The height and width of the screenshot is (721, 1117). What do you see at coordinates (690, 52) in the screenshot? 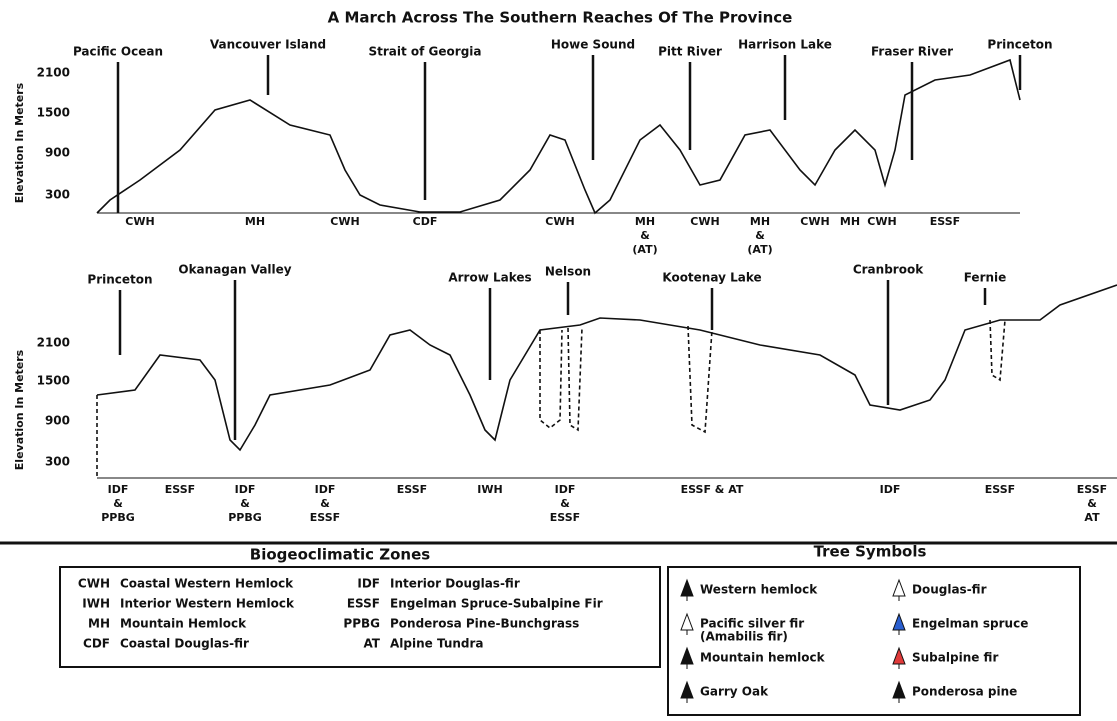
I see `landmark-label: Pitt River` at bounding box center [690, 52].